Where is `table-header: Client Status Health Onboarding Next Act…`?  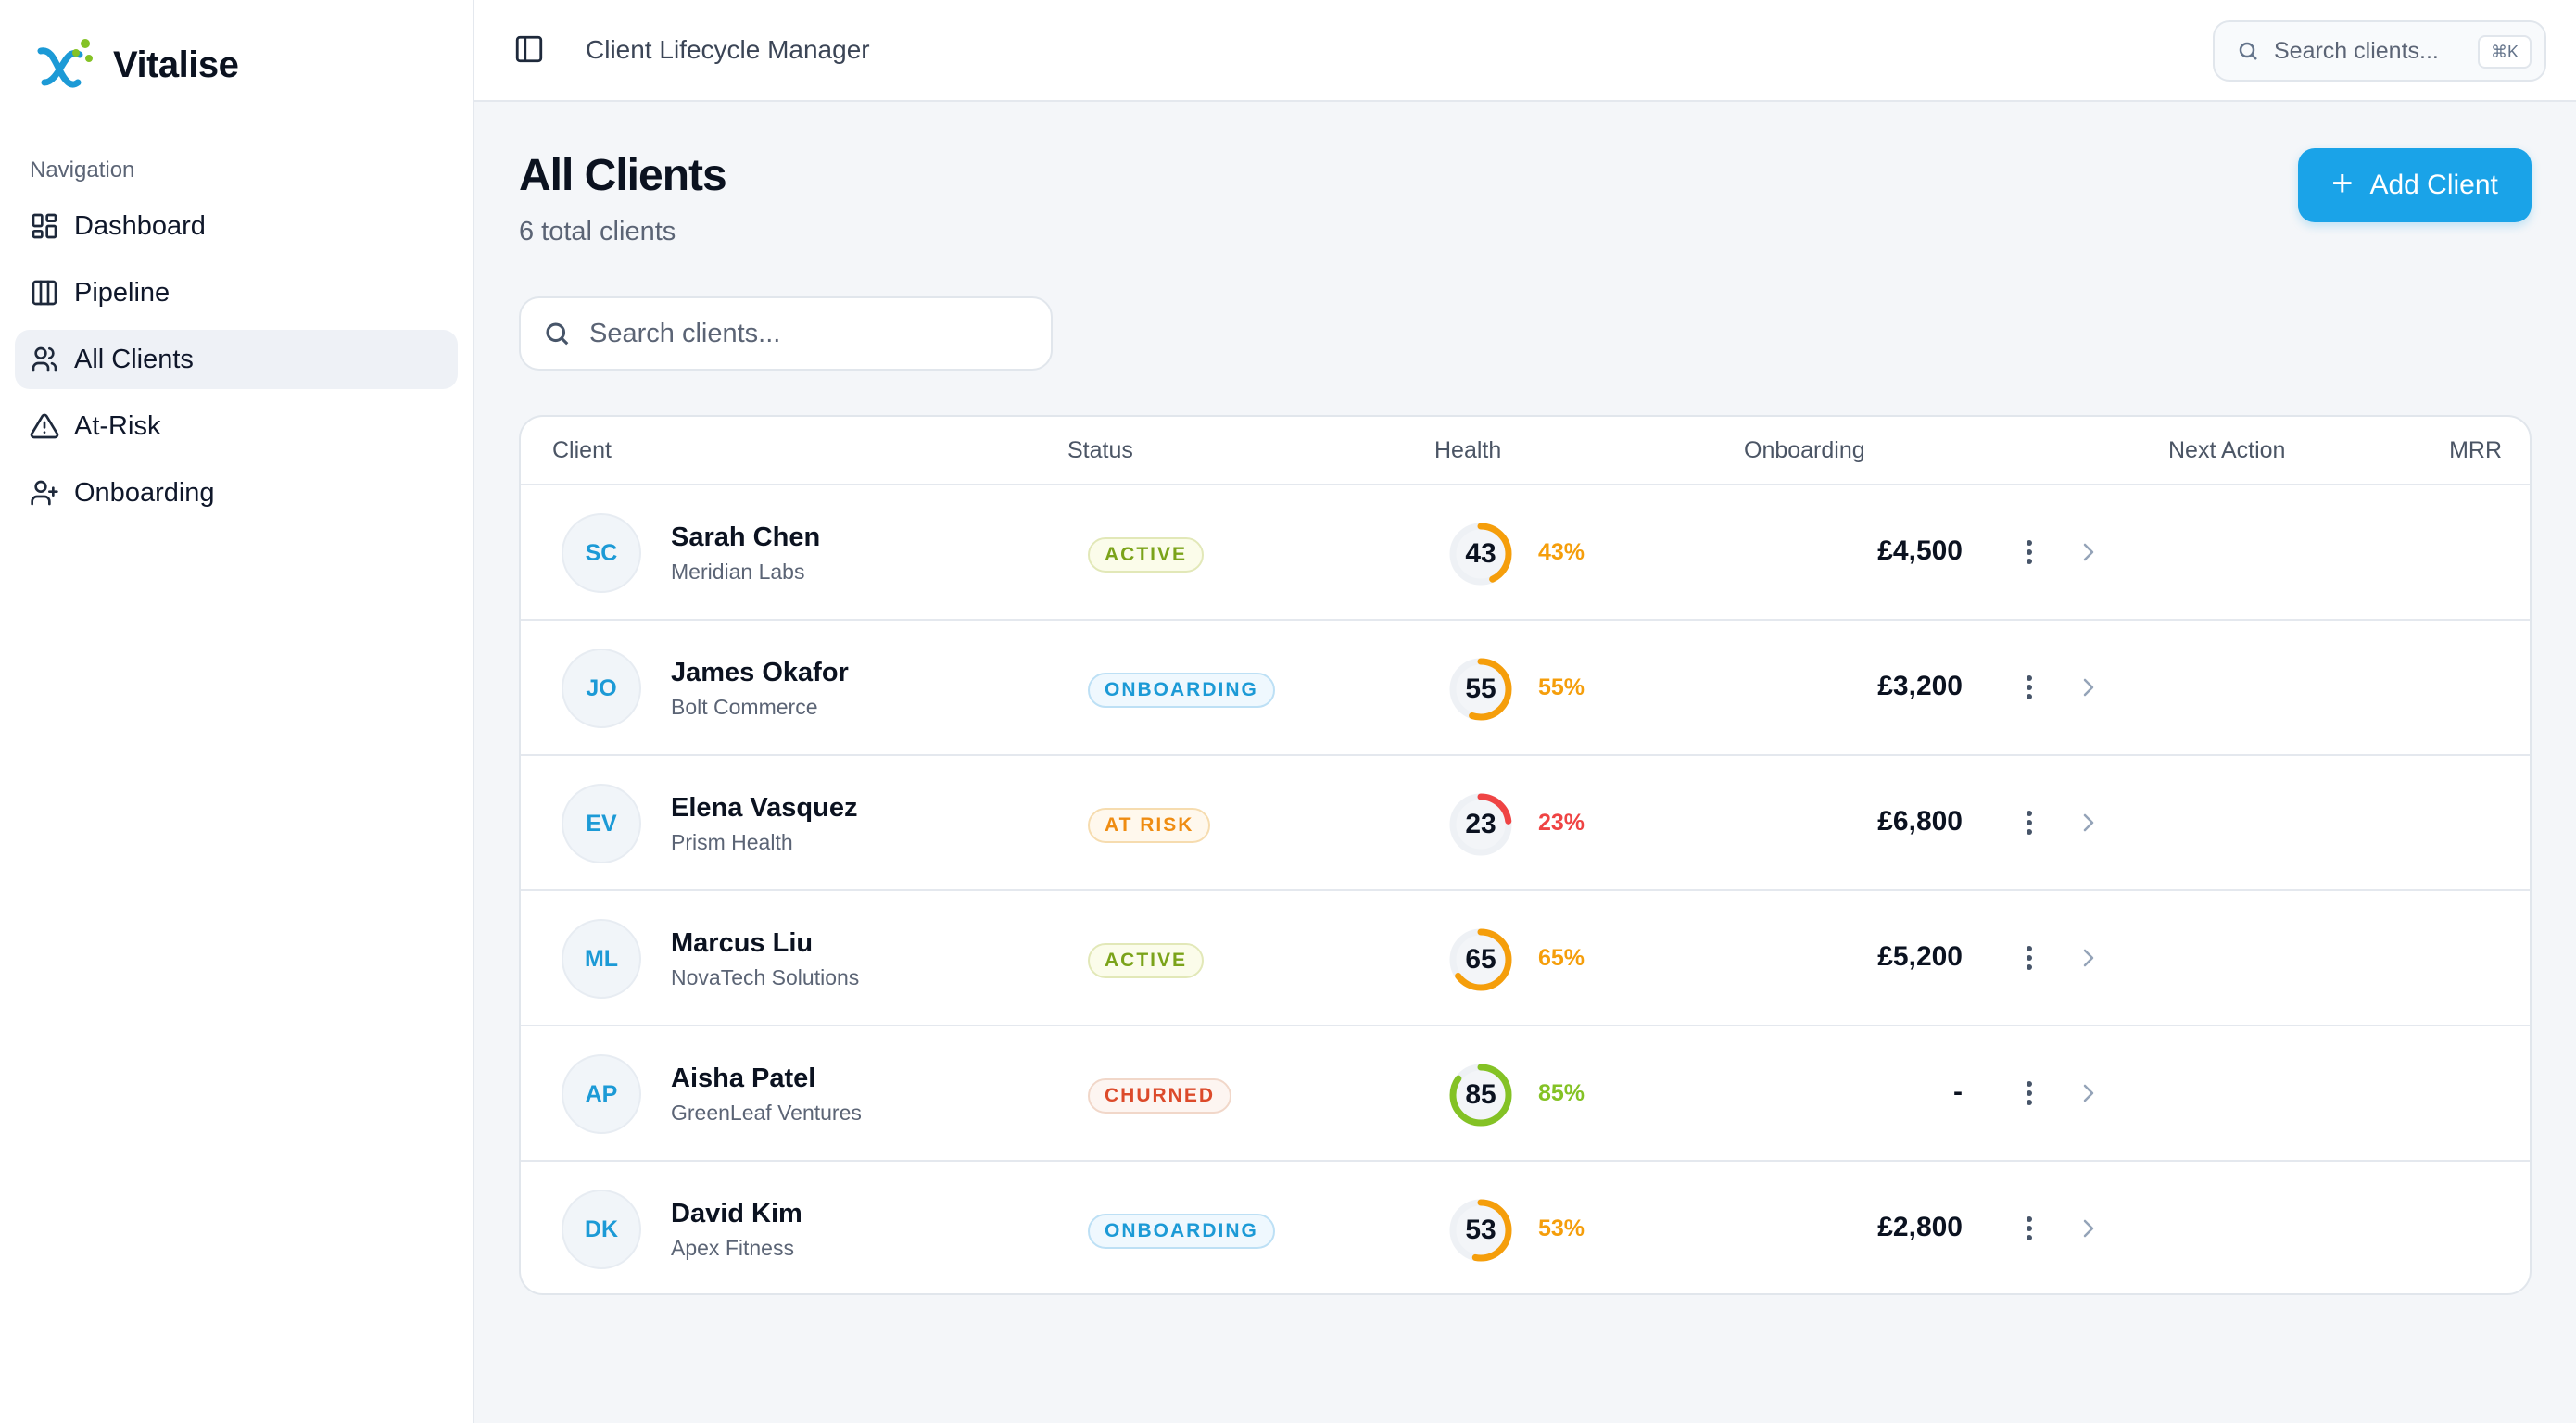 table-header: Client Status Health Onboarding Next Act… is located at coordinates (1525, 451).